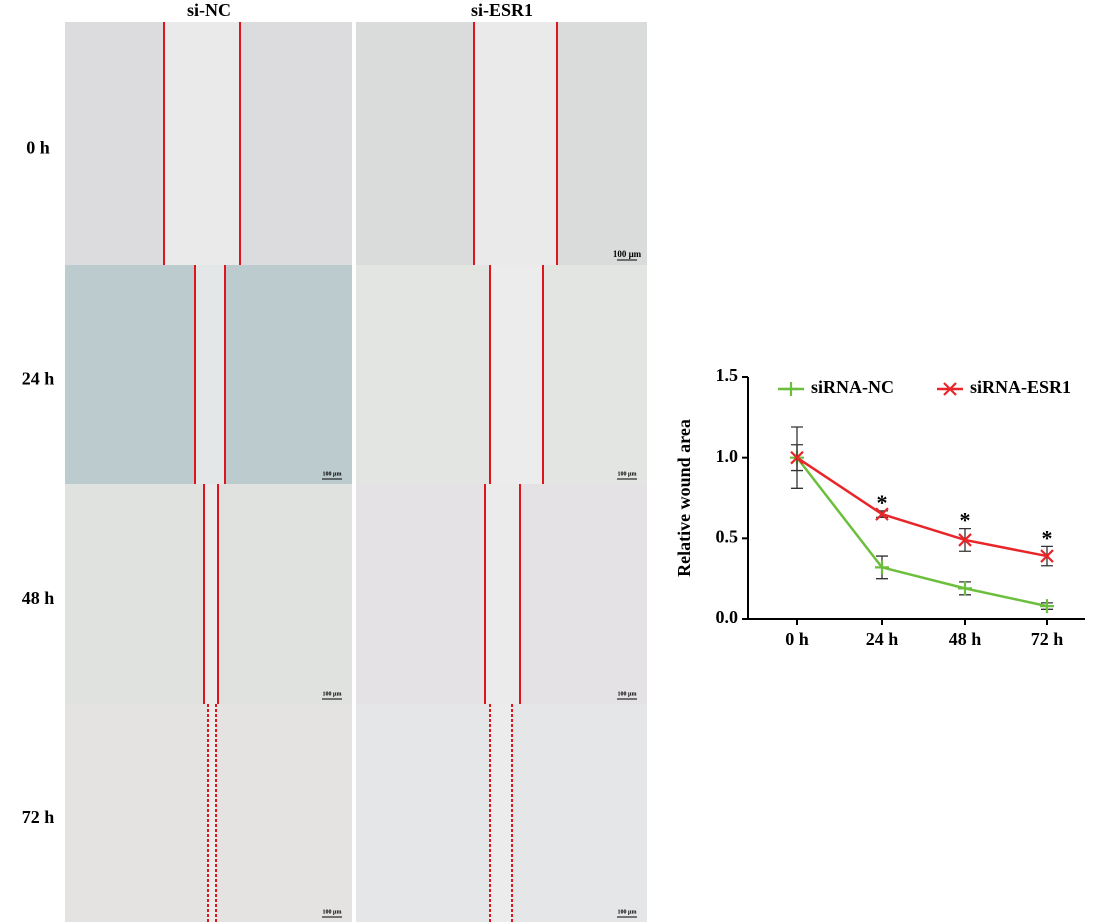 This screenshot has height=924, width=1107. Describe the element at coordinates (684, 498) in the screenshot. I see `y-axis-label: Relative wound area` at that location.